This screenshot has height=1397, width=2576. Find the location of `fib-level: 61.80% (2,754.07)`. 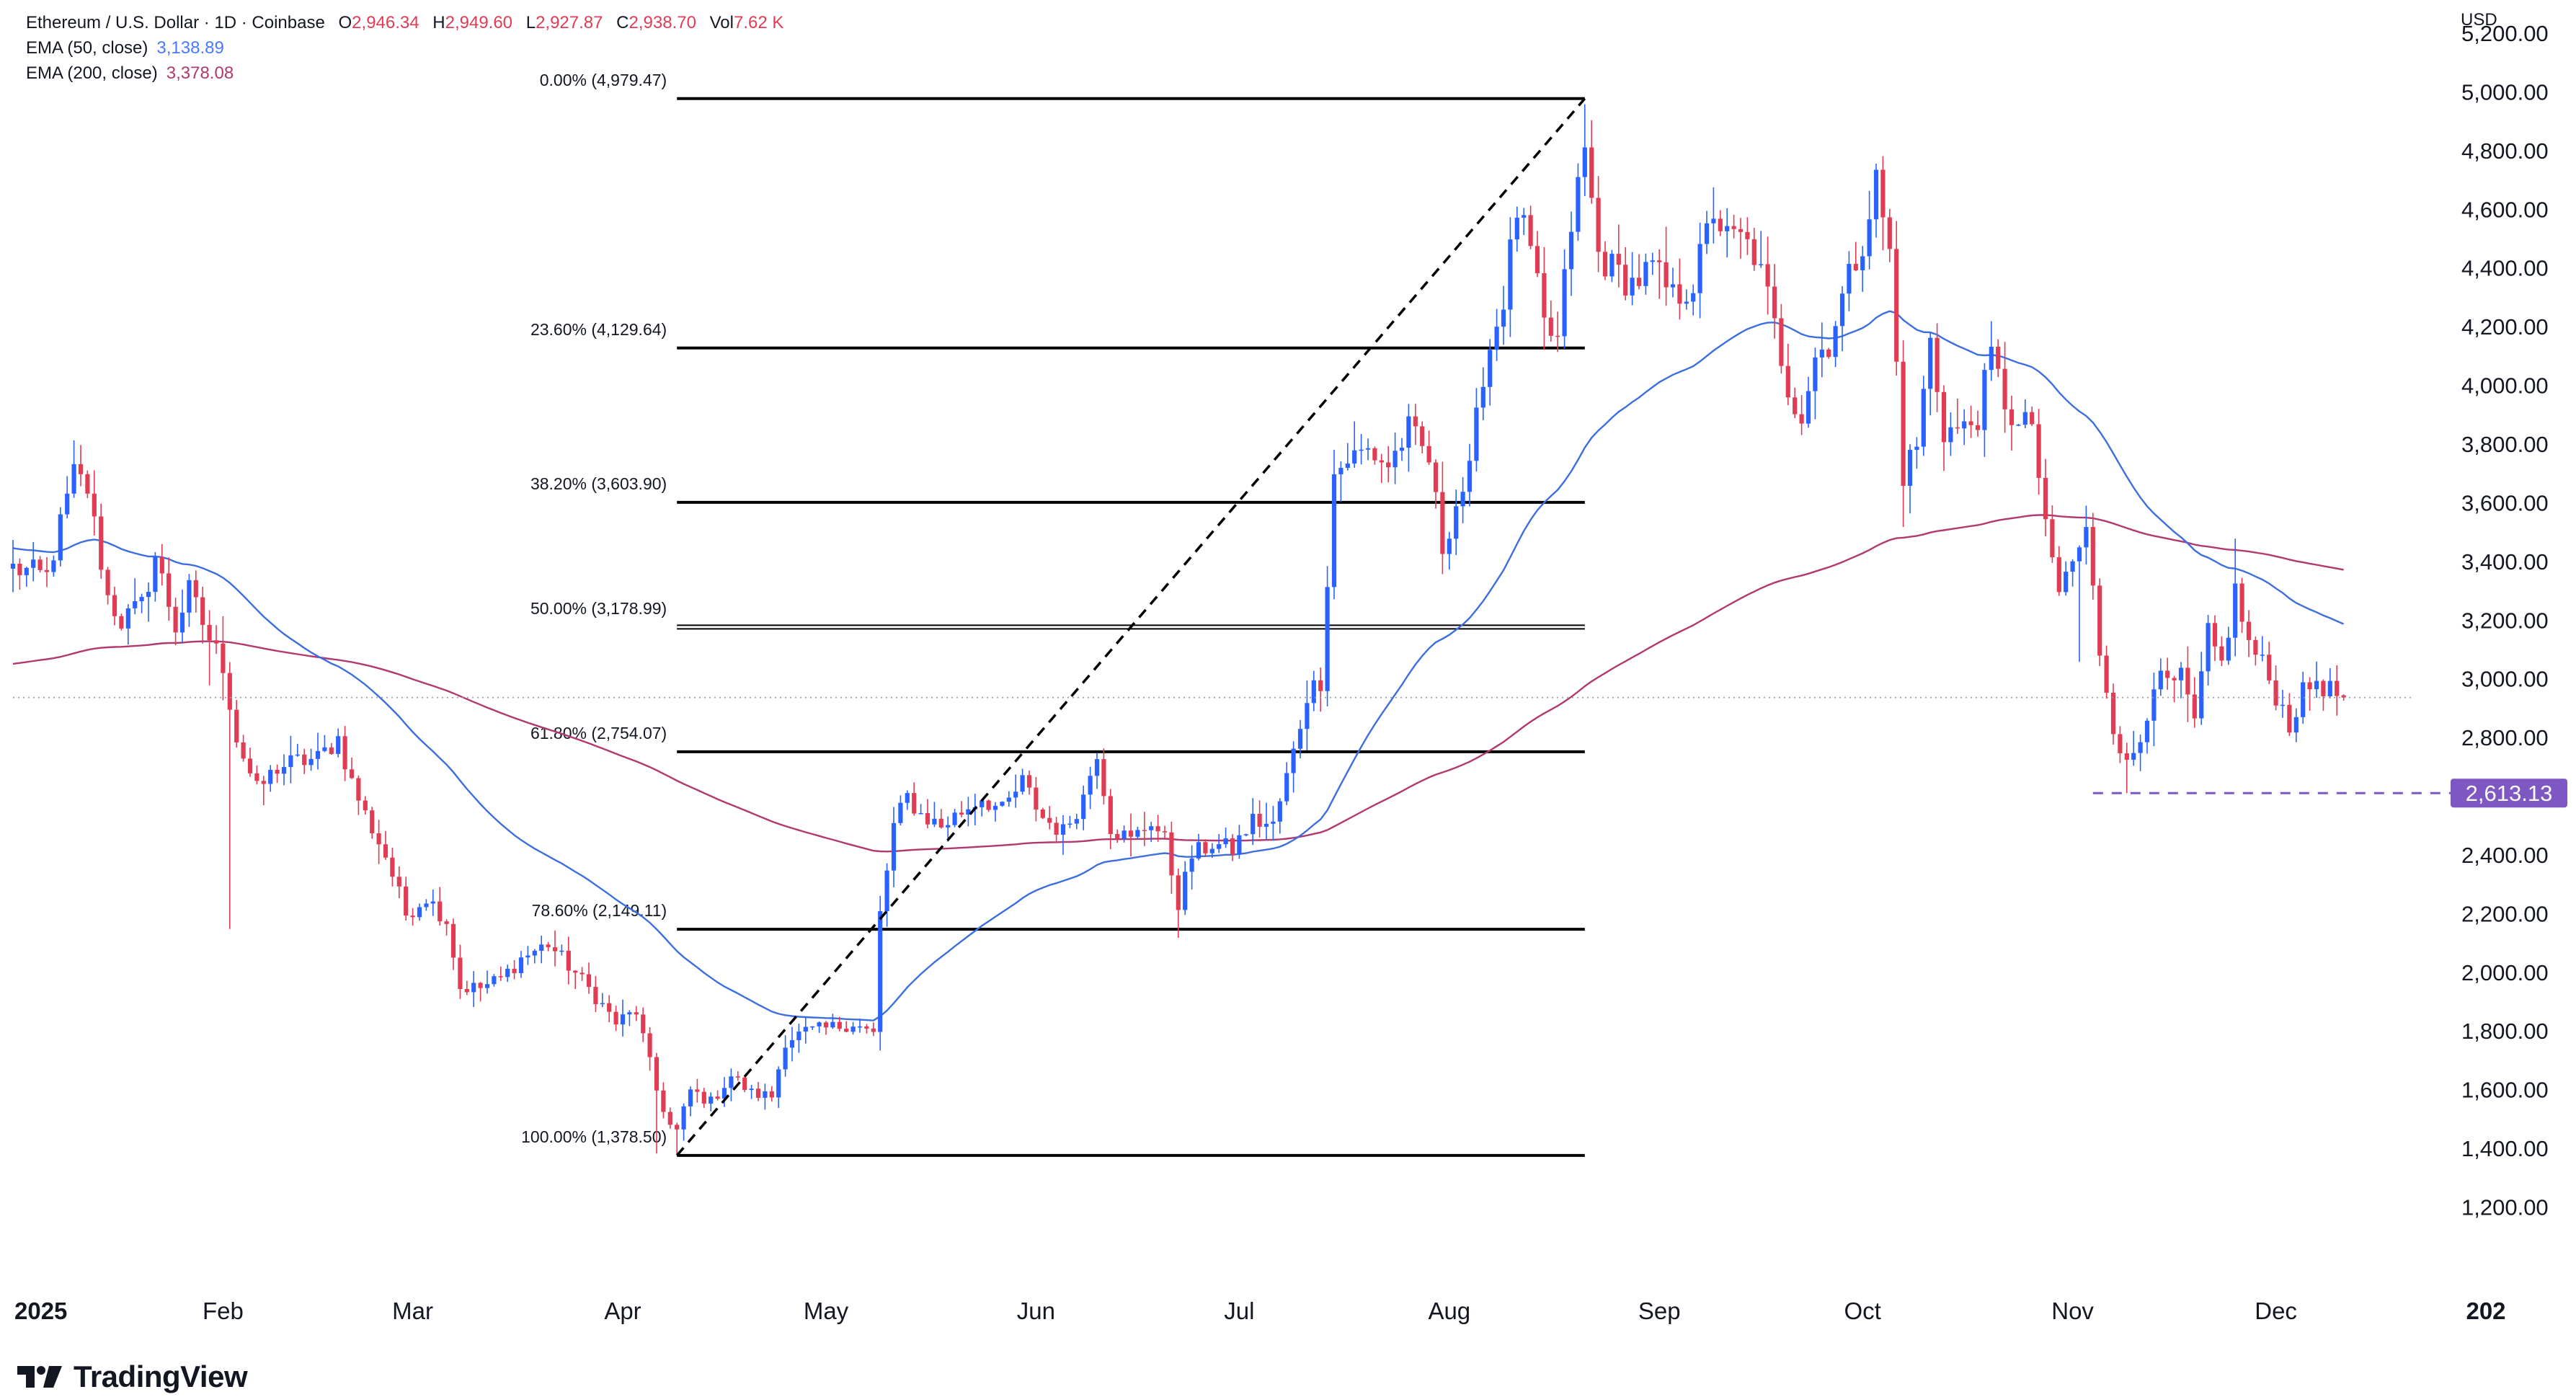

fib-level: 61.80% (2,754.07) is located at coordinates (1057, 738).